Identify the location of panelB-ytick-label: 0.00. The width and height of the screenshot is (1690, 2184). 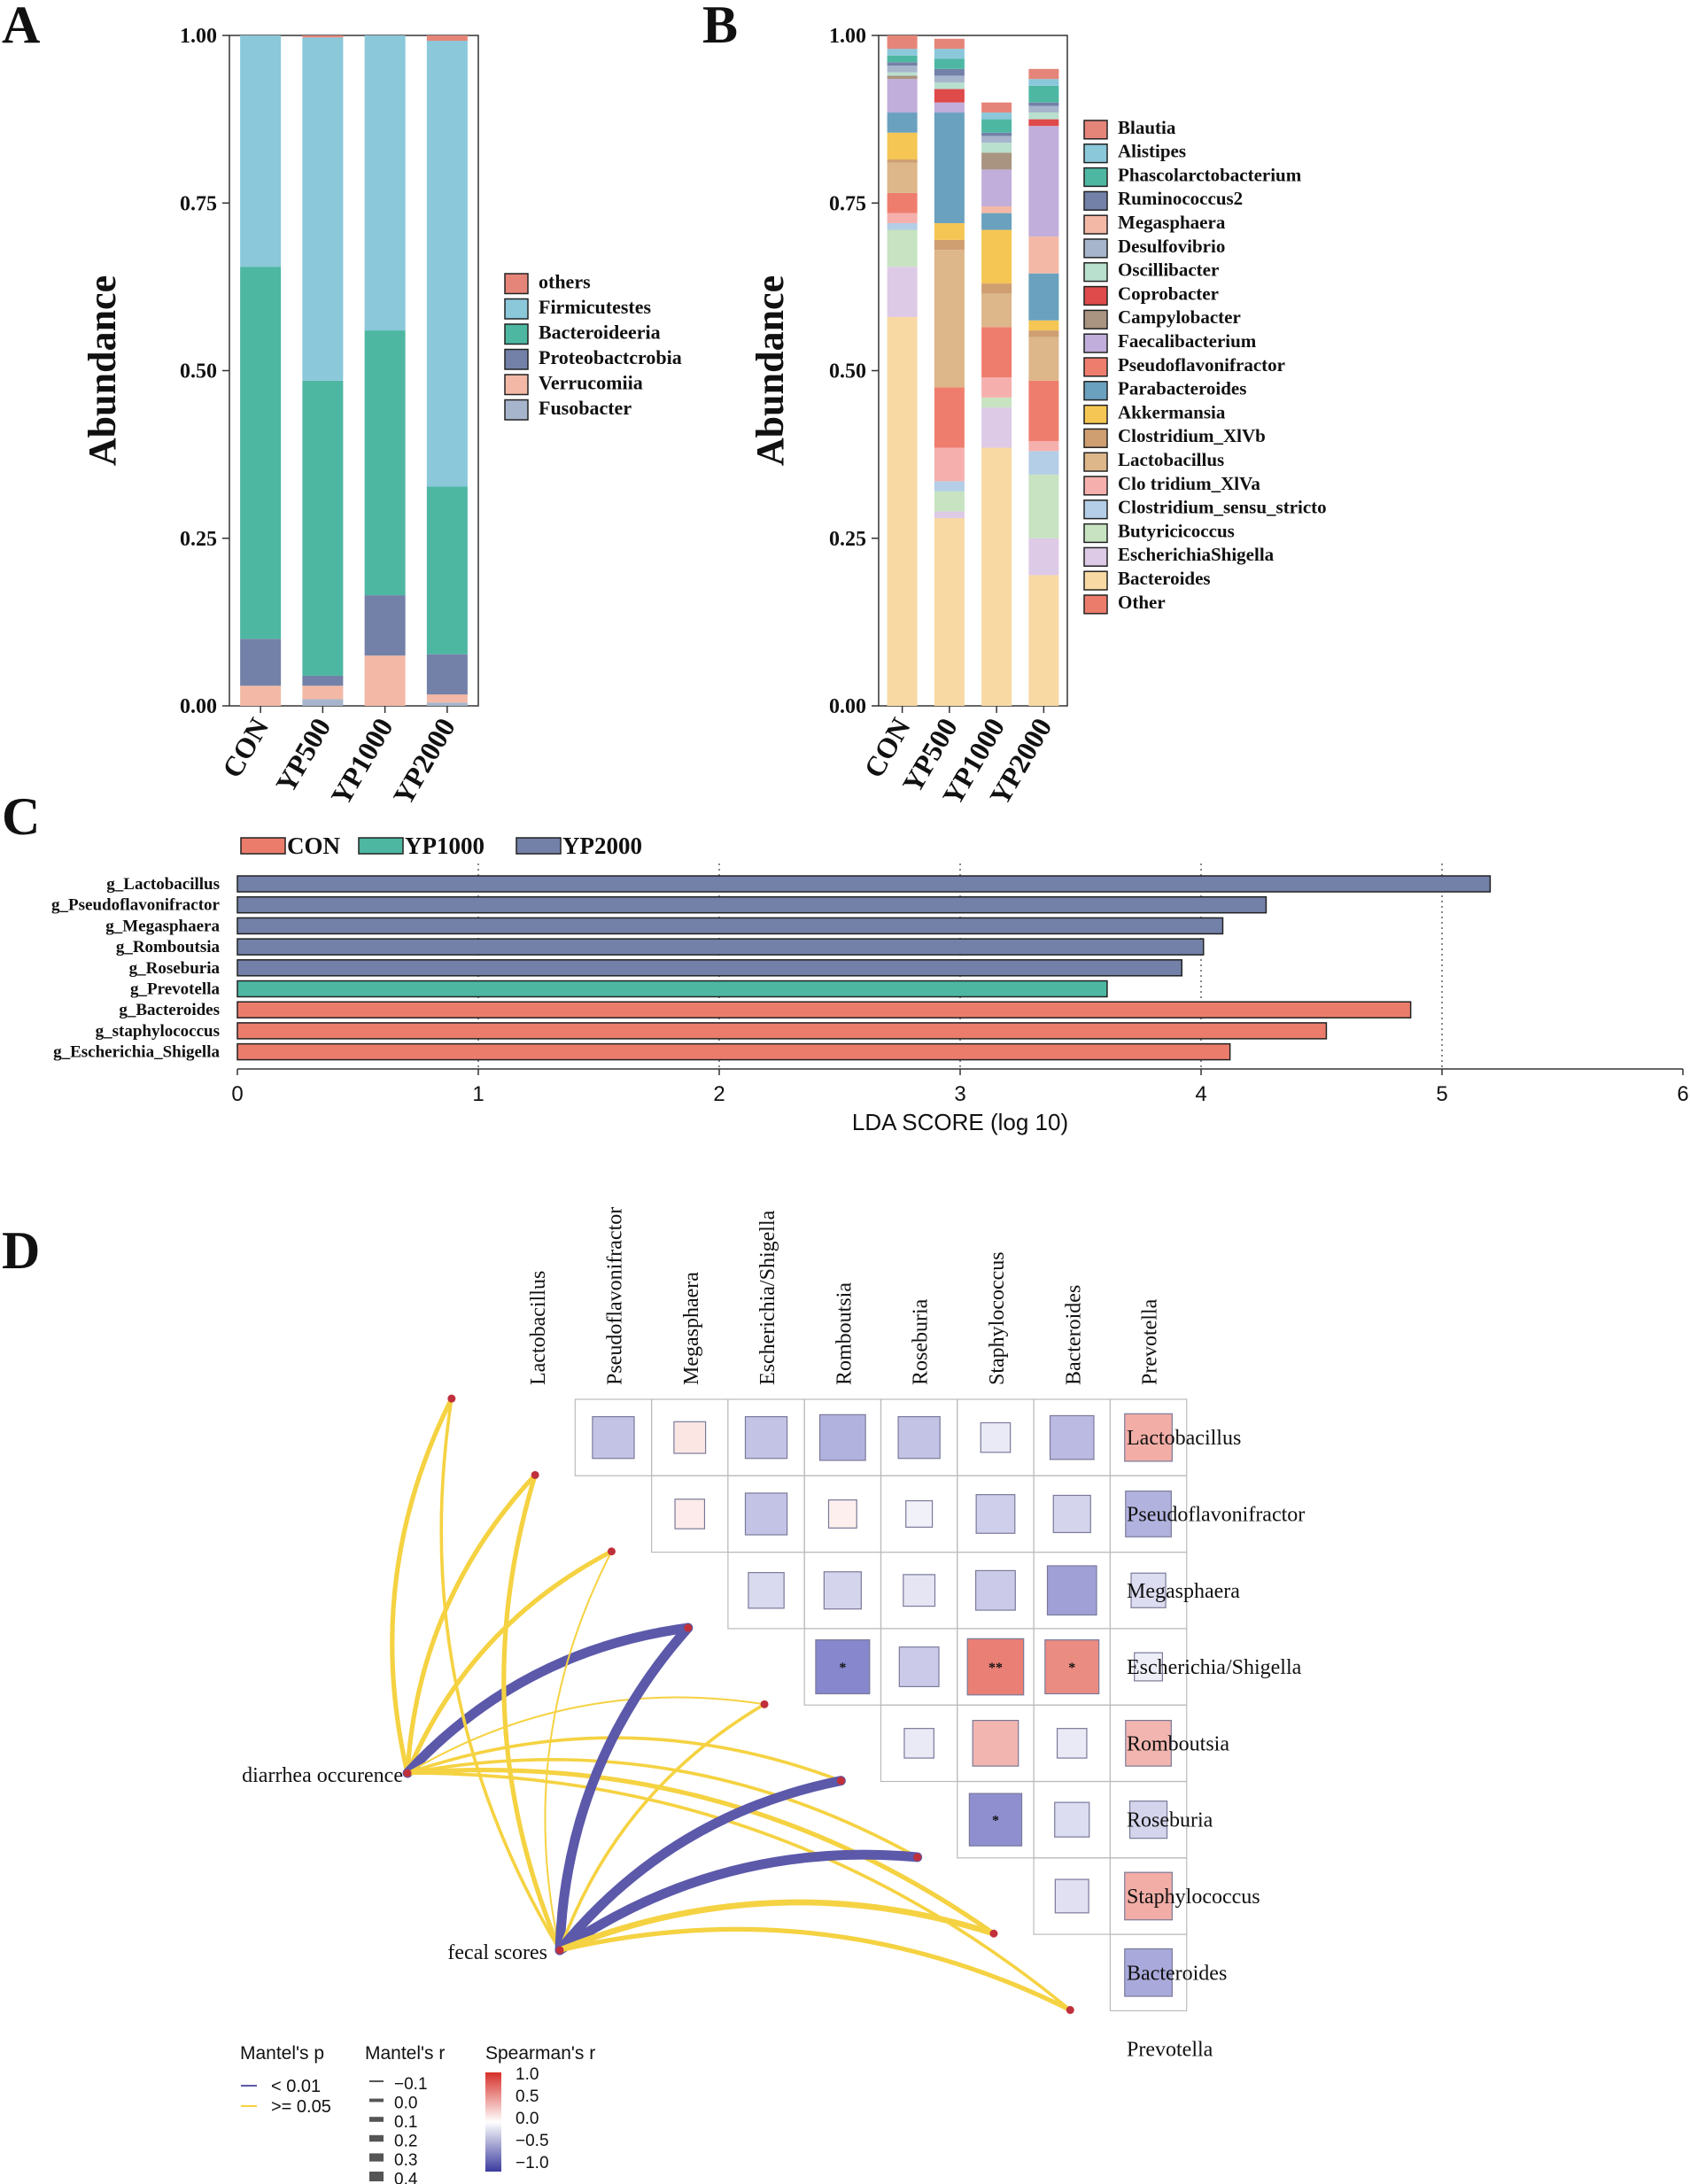
(847, 707).